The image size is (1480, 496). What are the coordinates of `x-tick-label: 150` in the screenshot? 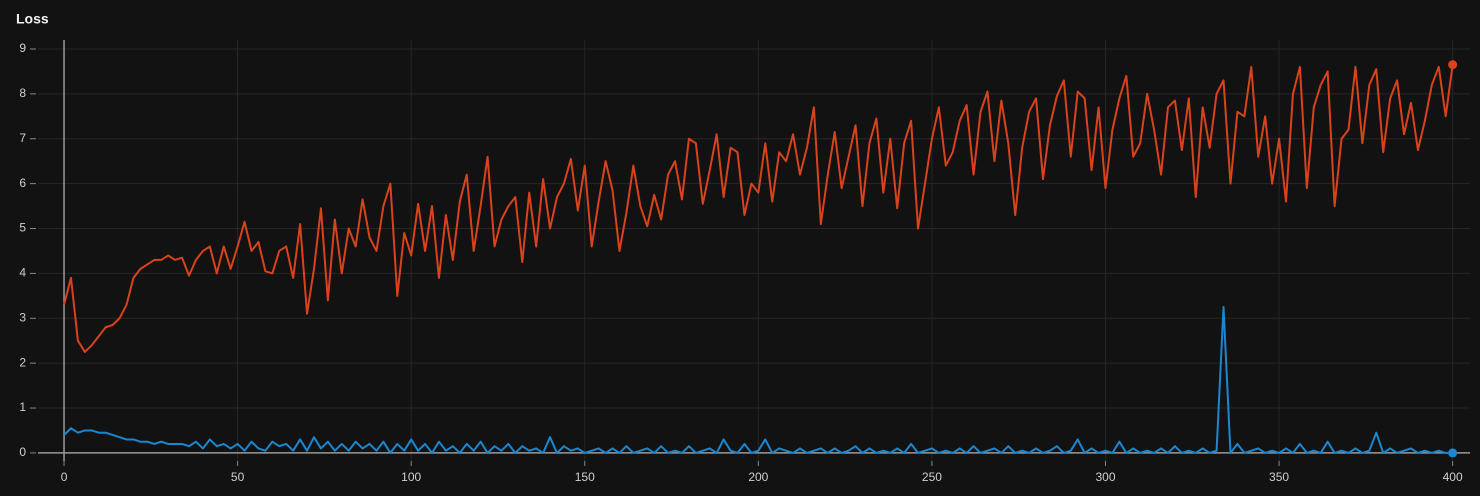 It's located at (585, 477).